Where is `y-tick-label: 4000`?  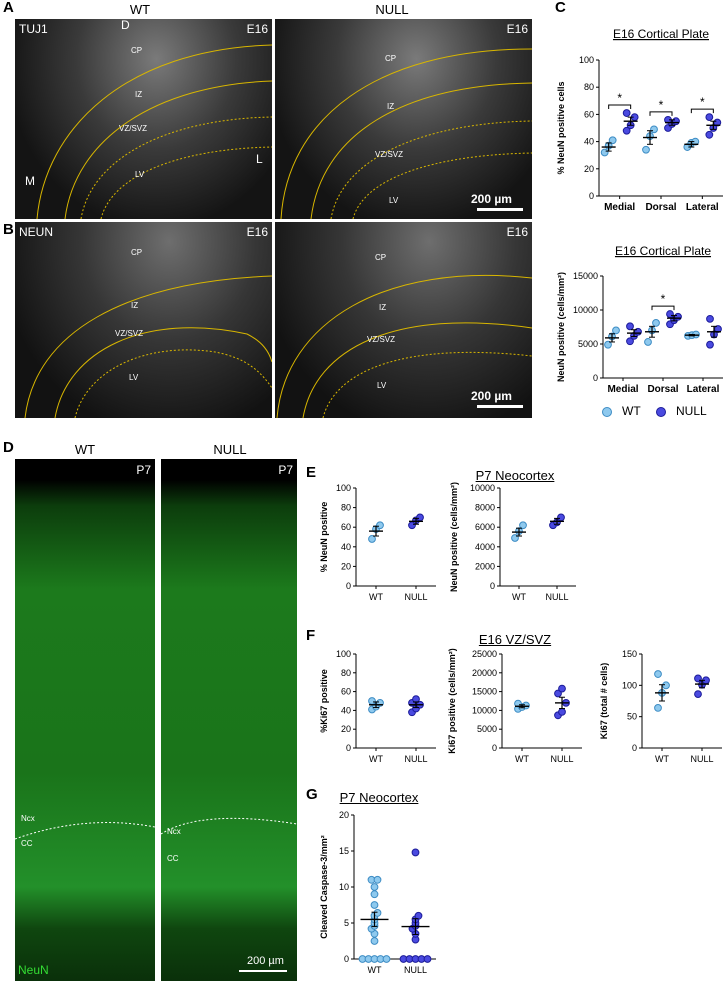 y-tick-label: 4000 is located at coordinates (485, 547).